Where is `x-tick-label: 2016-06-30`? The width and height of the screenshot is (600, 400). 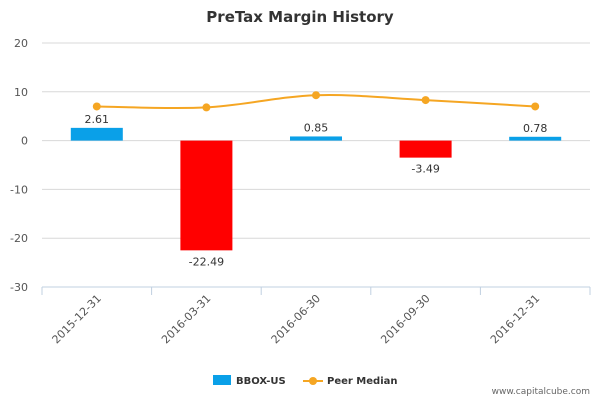
x-tick-label: 2016-06-30 is located at coordinates (296, 319).